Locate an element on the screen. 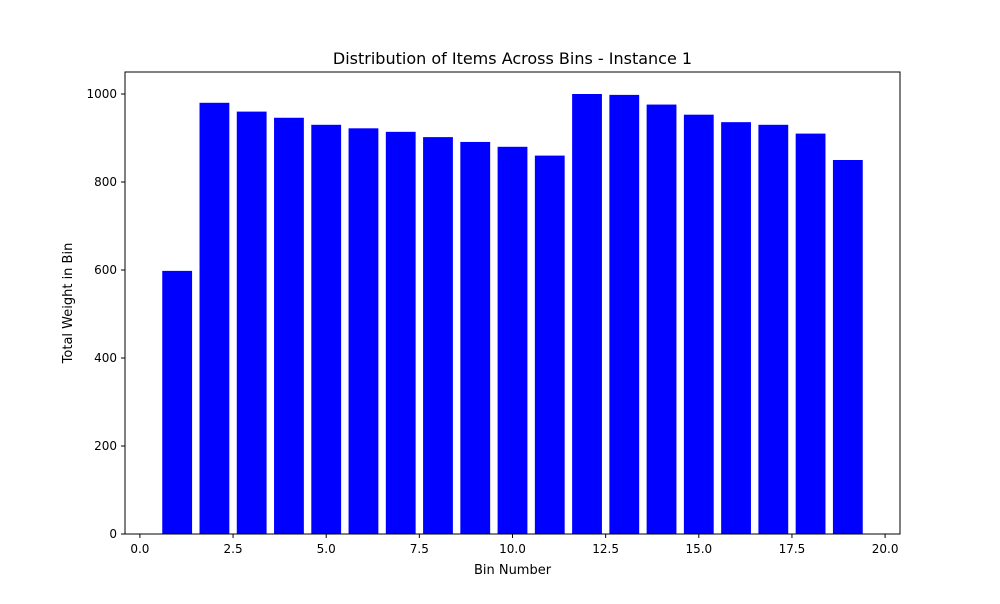  x-axis-label: Bin Number is located at coordinates (513, 570).